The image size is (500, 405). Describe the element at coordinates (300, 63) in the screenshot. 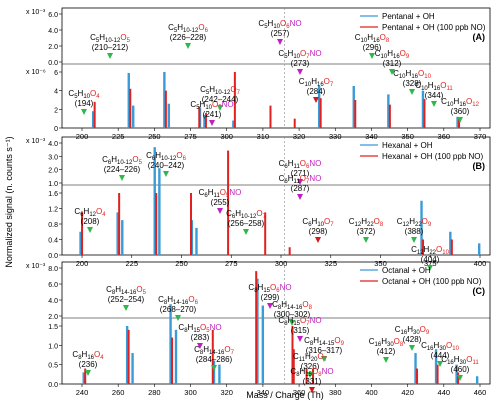

I see `peak-label-mass: (273)` at that location.